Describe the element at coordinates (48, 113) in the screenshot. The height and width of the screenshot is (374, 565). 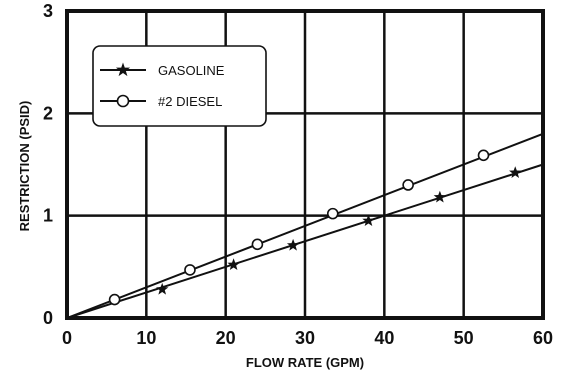
I see `y-tick-label: 2` at that location.